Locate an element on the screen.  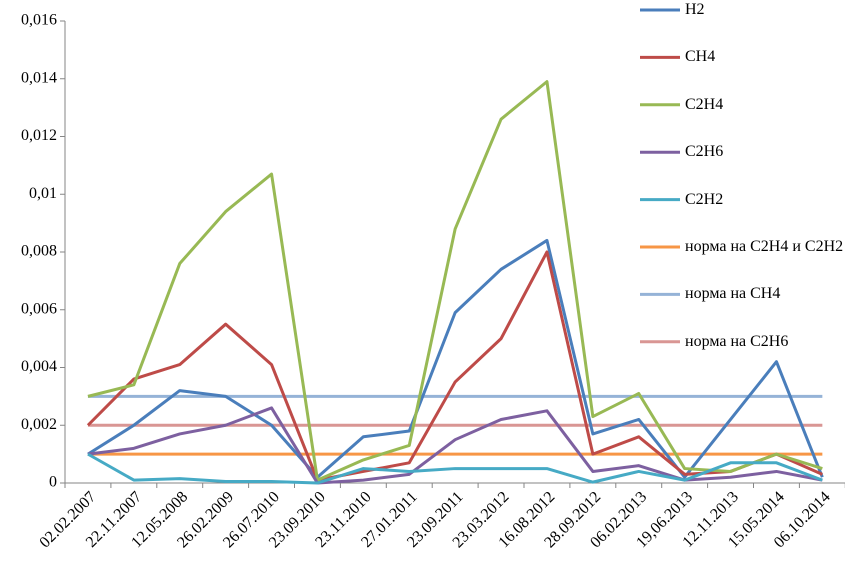
y-tick-label: 0 is located at coordinates (53, 482).